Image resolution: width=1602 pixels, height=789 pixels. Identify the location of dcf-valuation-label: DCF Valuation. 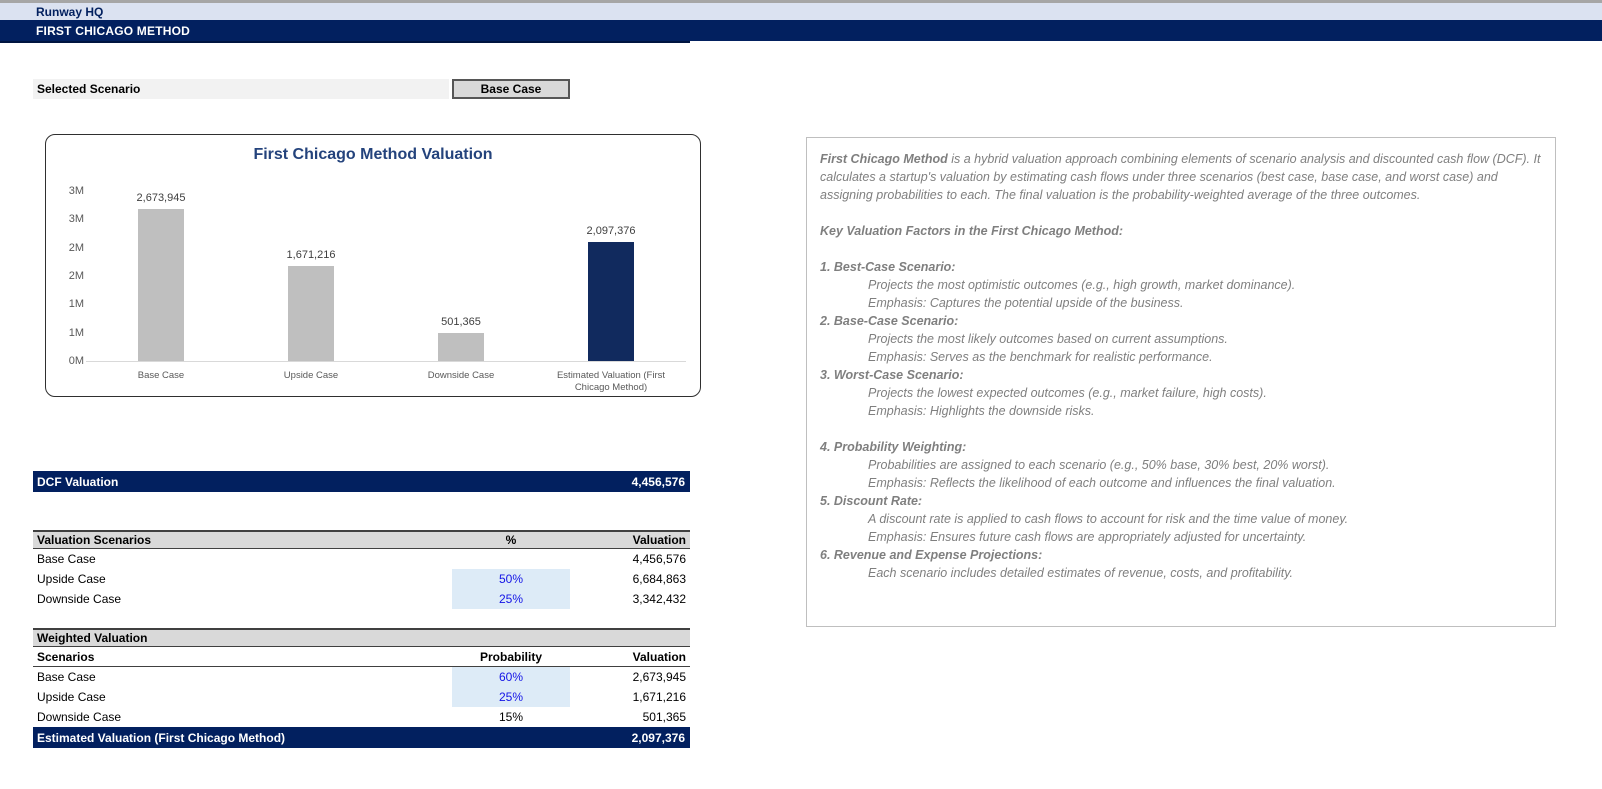
(78, 481).